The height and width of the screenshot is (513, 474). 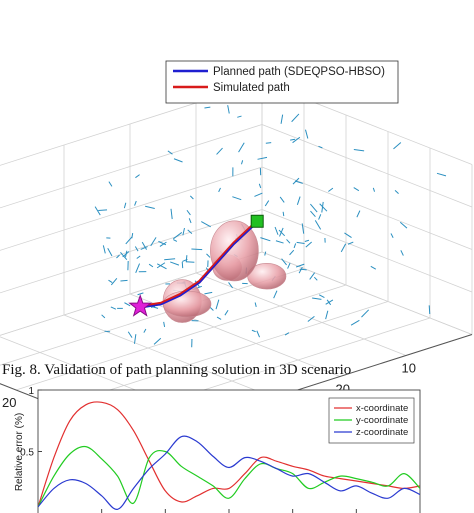 What do you see at coordinates (299, 72) in the screenshot?
I see `legend-label: Planned path (SDEQPSO-HBSO)` at bounding box center [299, 72].